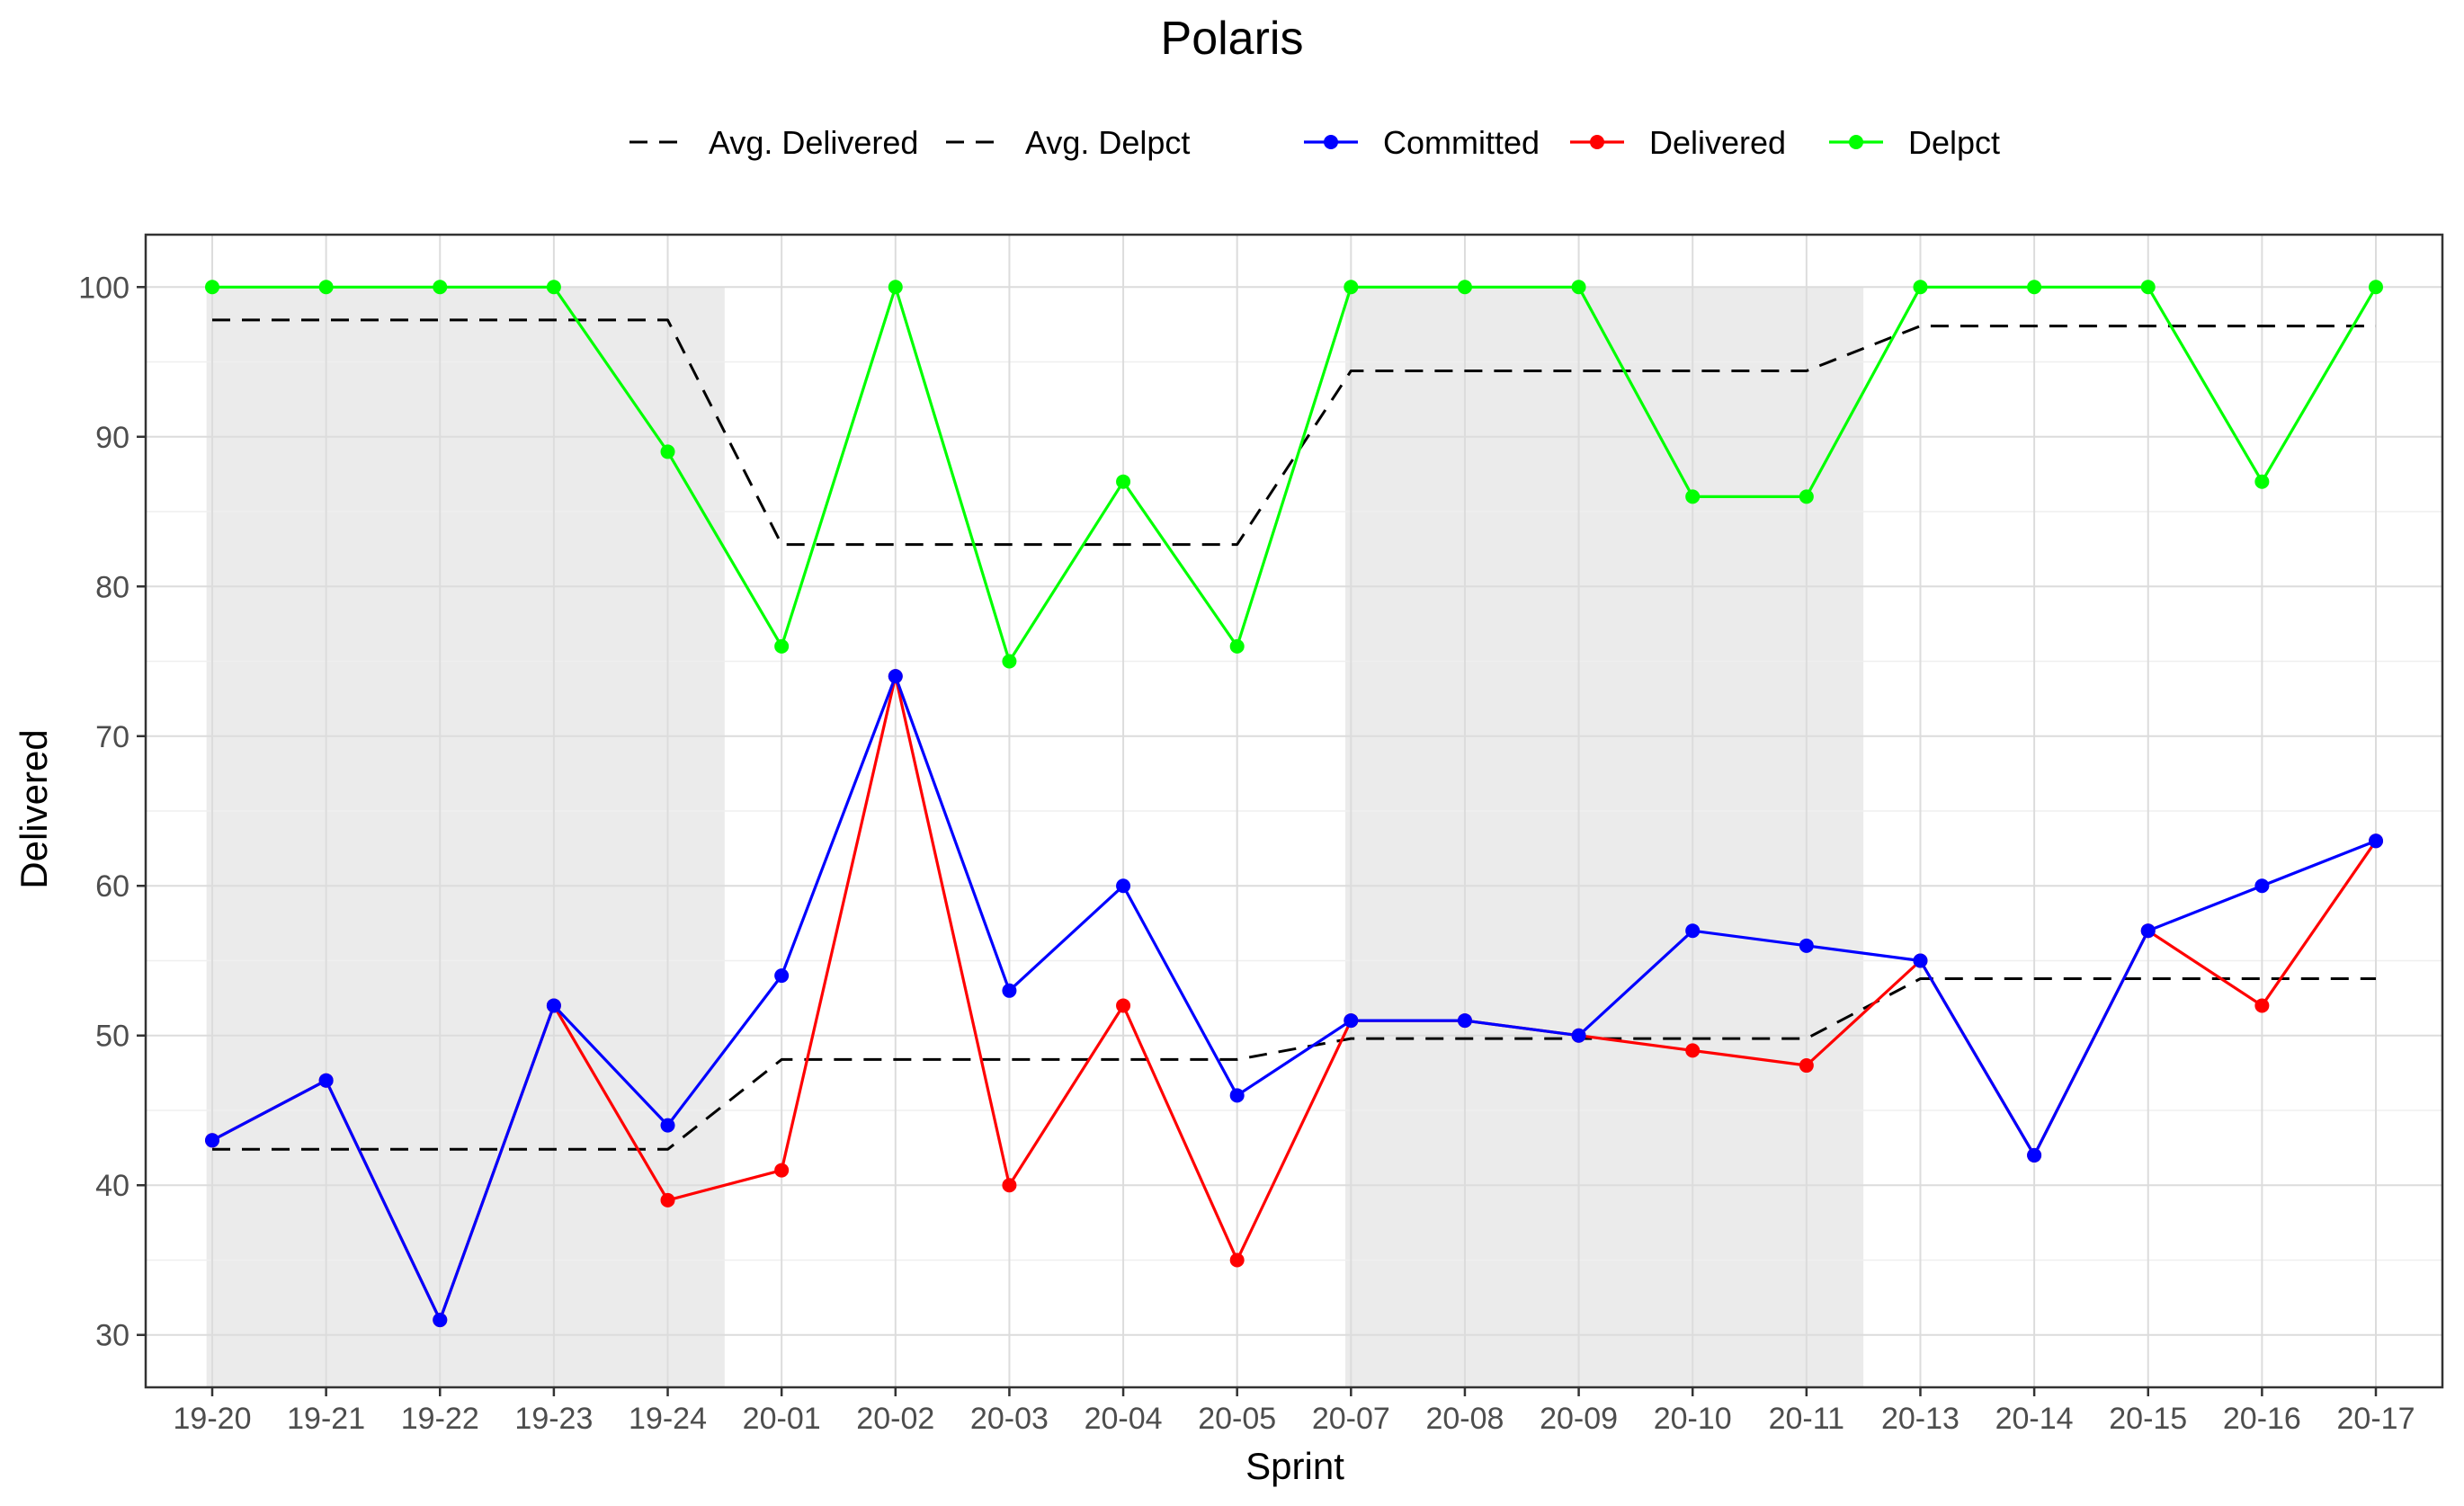 The width and height of the screenshot is (2464, 1506). What do you see at coordinates (1718, 142) in the screenshot?
I see `legend-label: Delivered` at bounding box center [1718, 142].